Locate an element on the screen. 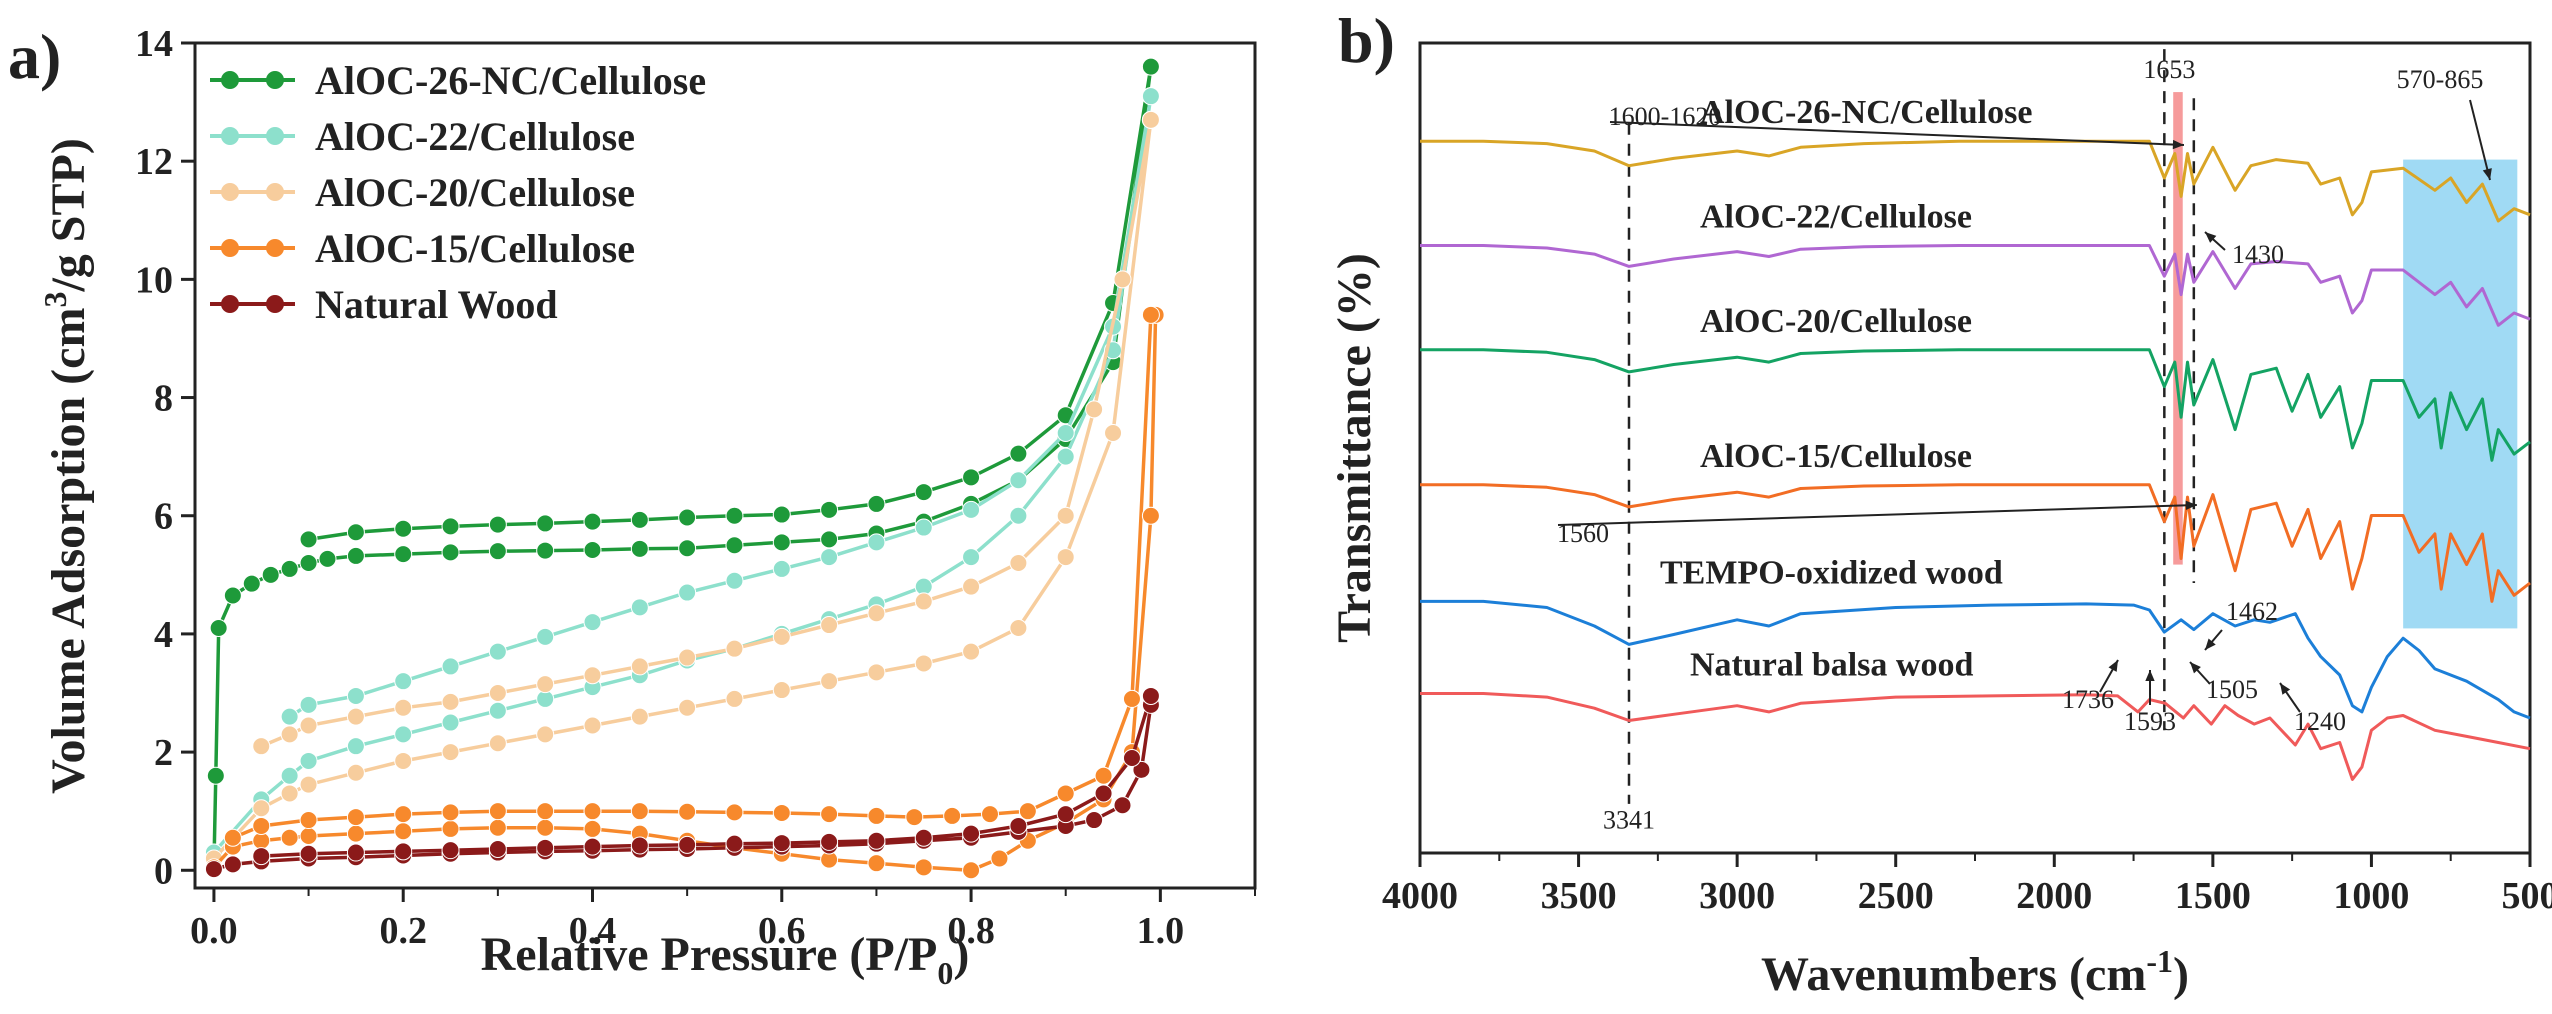  x-tick-label-1500: 1500 is located at coordinates (2213, 896).